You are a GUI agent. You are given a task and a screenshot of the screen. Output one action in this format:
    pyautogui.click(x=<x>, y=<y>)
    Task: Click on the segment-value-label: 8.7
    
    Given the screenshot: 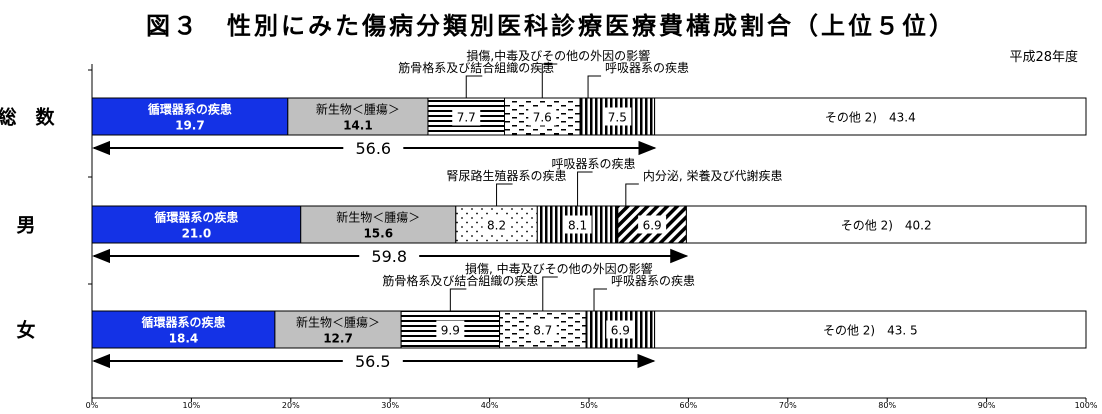 What is the action you would take?
    pyautogui.click(x=542, y=331)
    